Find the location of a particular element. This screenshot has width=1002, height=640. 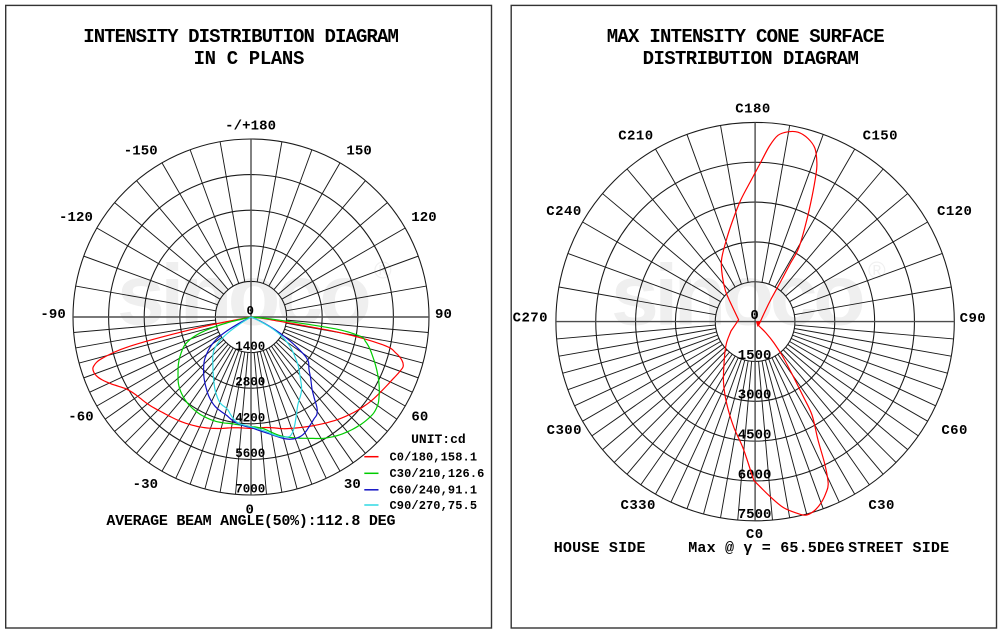

svg-text: 1400 is located at coordinates (250, 347).